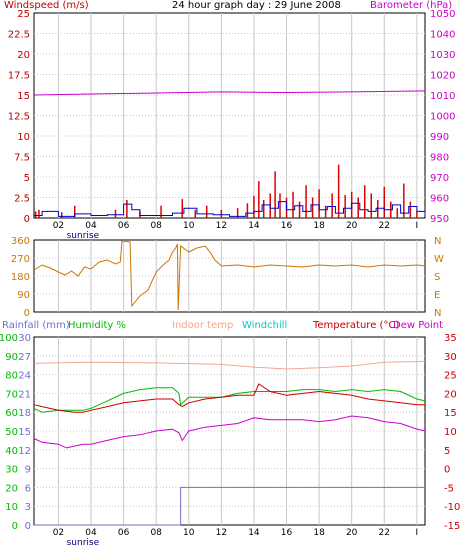 Image resolution: width=463 pixels, height=556 pixels. What do you see at coordinates (287, 533) in the screenshot?
I see `temp-x-tick-label: 16` at bounding box center [287, 533].